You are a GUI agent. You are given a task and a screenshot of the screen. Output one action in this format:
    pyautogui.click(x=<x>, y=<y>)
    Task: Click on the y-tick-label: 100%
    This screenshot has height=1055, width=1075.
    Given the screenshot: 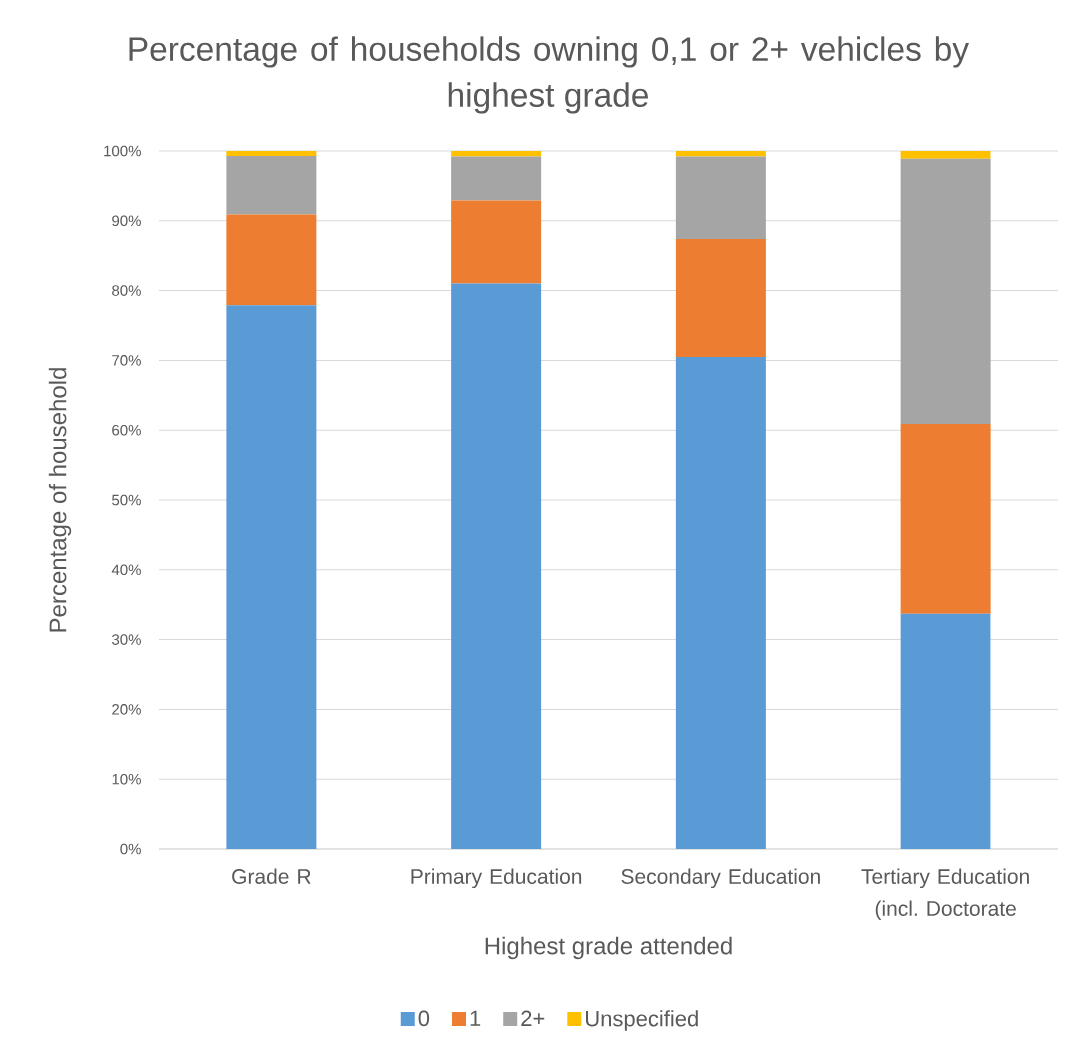 What is the action you would take?
    pyautogui.click(x=122, y=151)
    